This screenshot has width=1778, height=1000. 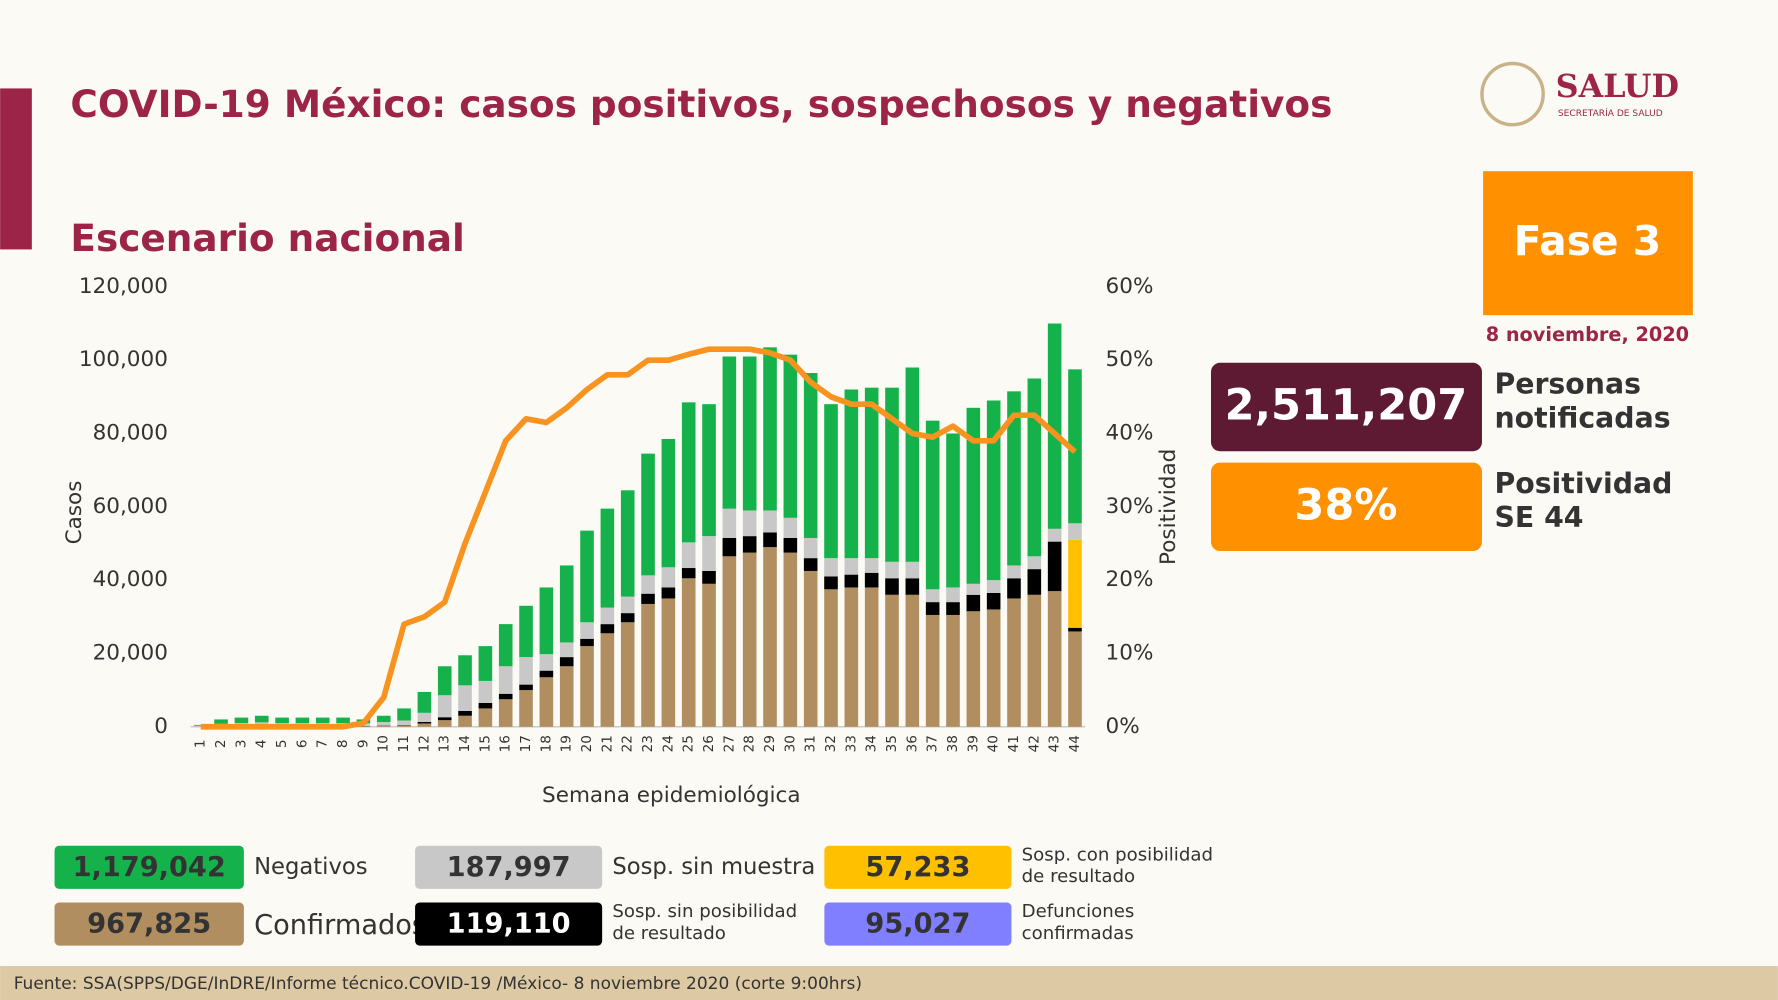 I want to click on phase: Fase 3, so click(x=1588, y=241).